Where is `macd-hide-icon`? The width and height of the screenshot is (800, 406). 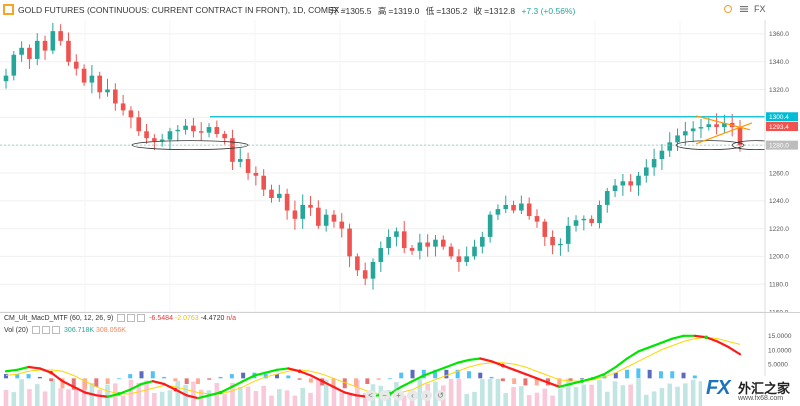
macd-hide-icon is located at coordinates (131, 318).